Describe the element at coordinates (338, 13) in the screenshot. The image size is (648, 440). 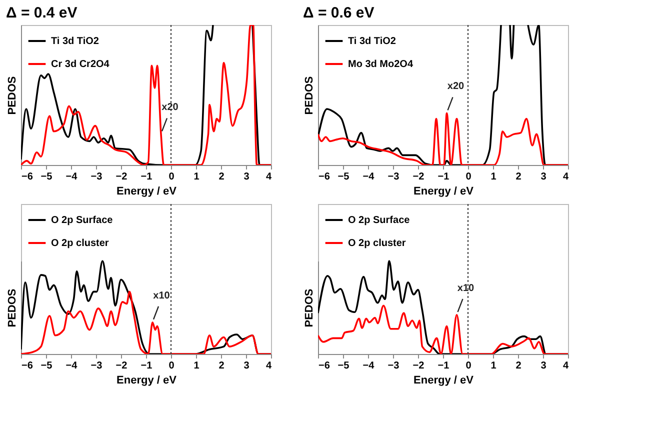
I see `chart-title: Δ = 0.6 eV` at that location.